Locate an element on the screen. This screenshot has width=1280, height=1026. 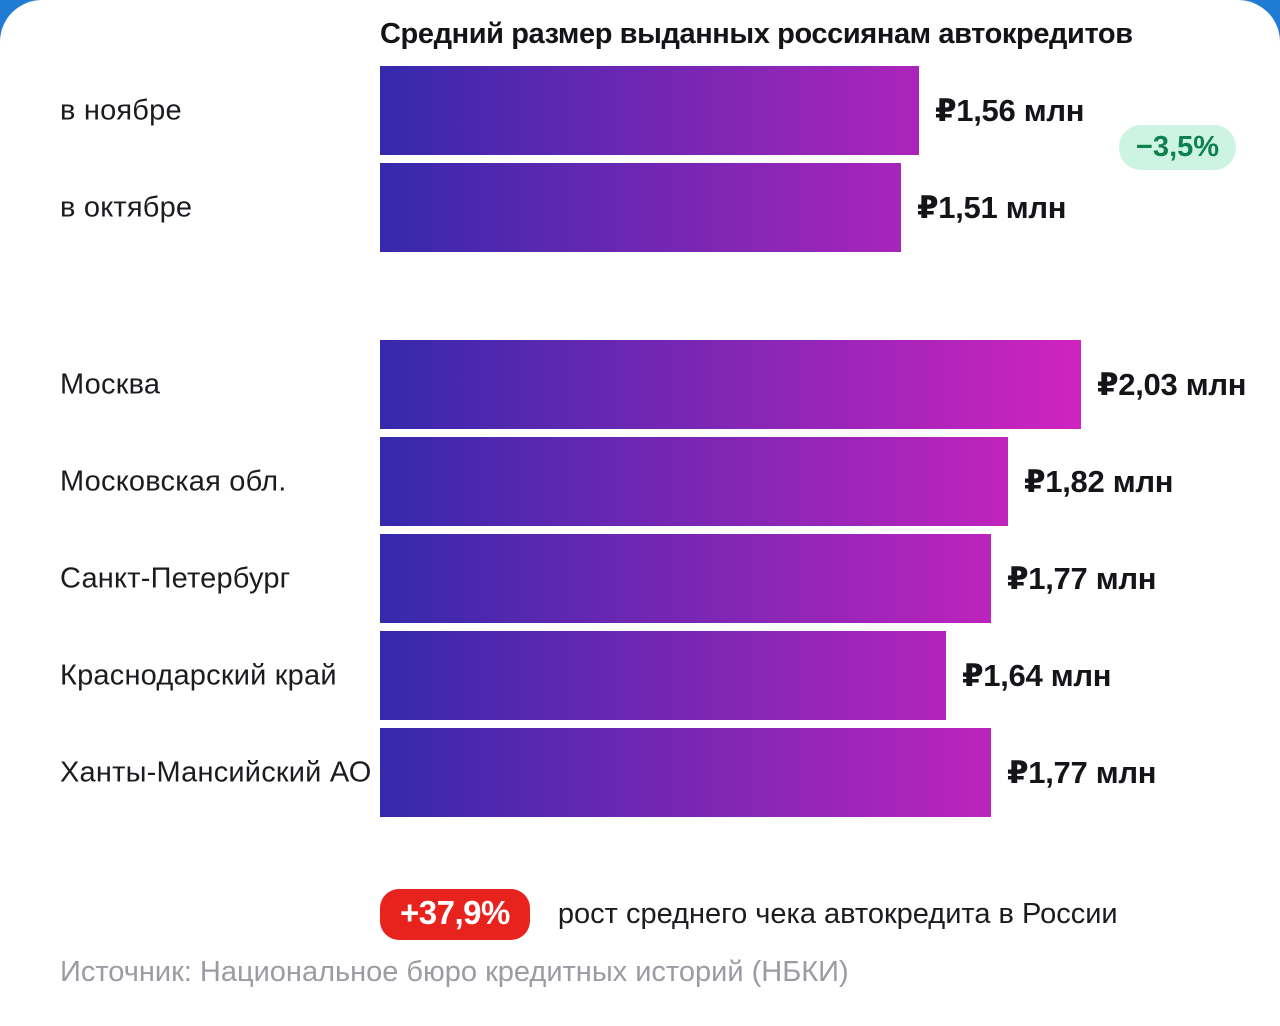
bar-track: ₽1,64 млн is located at coordinates (745, 675).